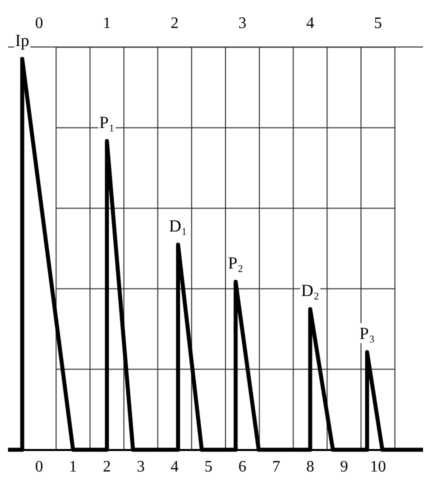  I want to click on x-tick-label: 1, so click(73, 467).